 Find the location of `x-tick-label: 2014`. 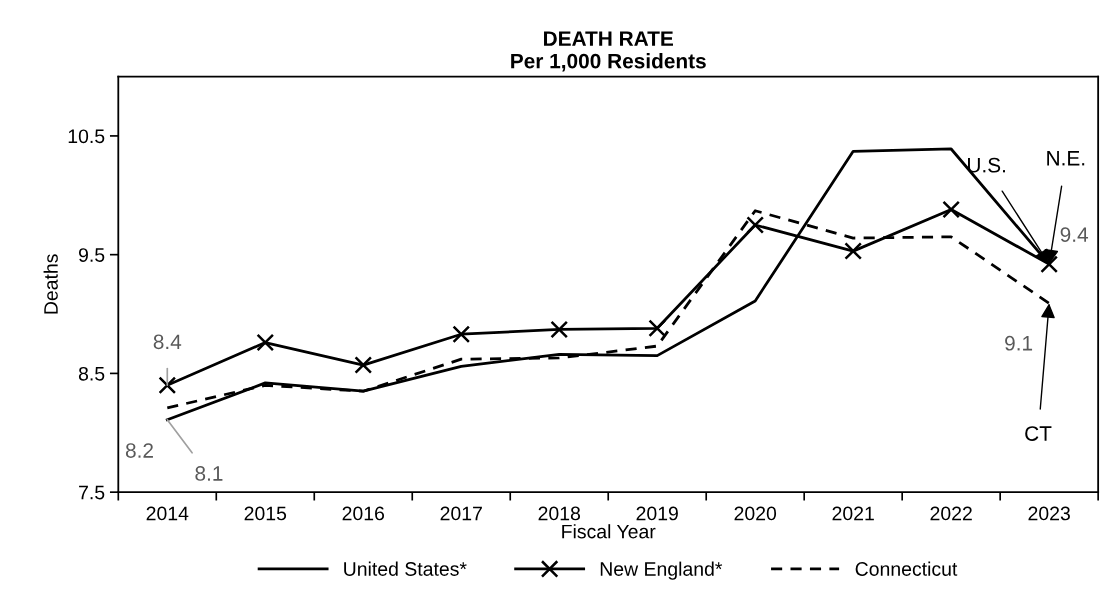

x-tick-label: 2014 is located at coordinates (167, 513).